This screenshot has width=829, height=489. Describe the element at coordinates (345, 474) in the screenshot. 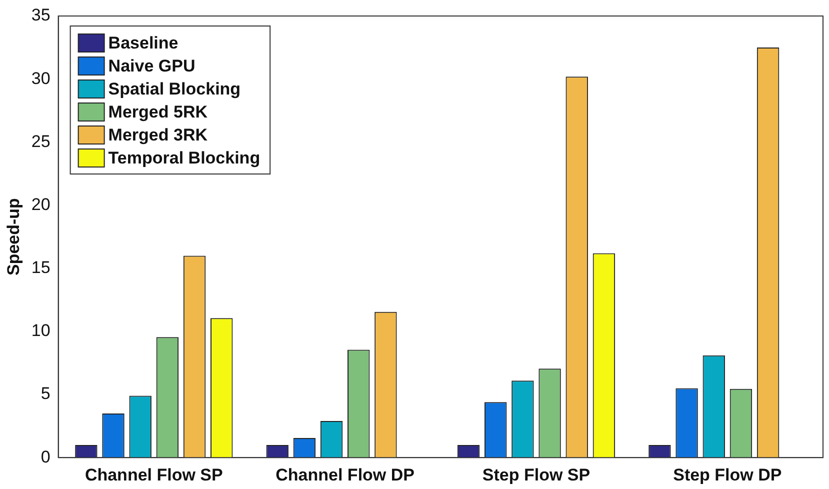

I see `x-tick-label: Channel Flow DP` at that location.